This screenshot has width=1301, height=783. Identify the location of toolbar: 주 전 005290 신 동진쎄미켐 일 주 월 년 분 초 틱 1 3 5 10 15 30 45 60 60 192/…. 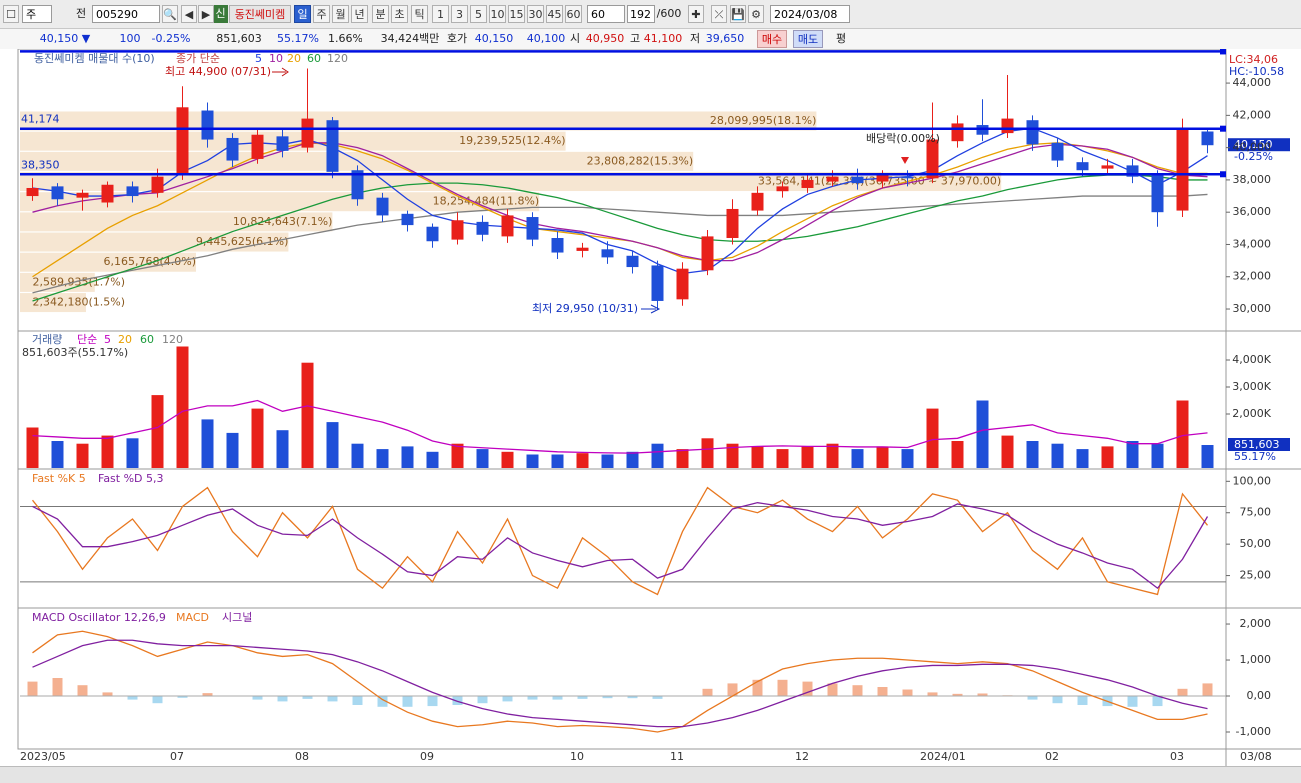
(650, 14).